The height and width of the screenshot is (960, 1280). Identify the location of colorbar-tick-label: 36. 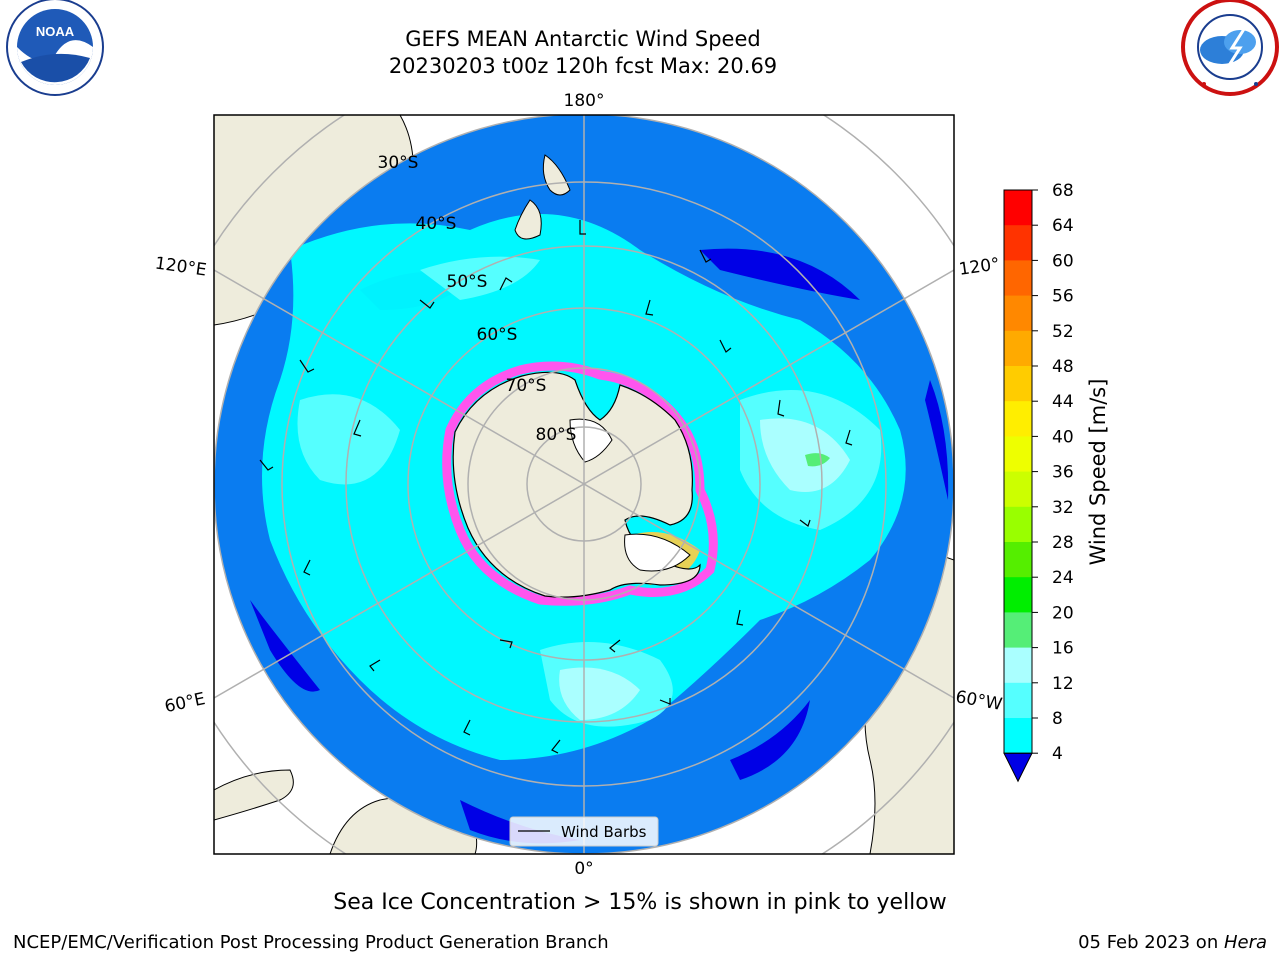
(1063, 473).